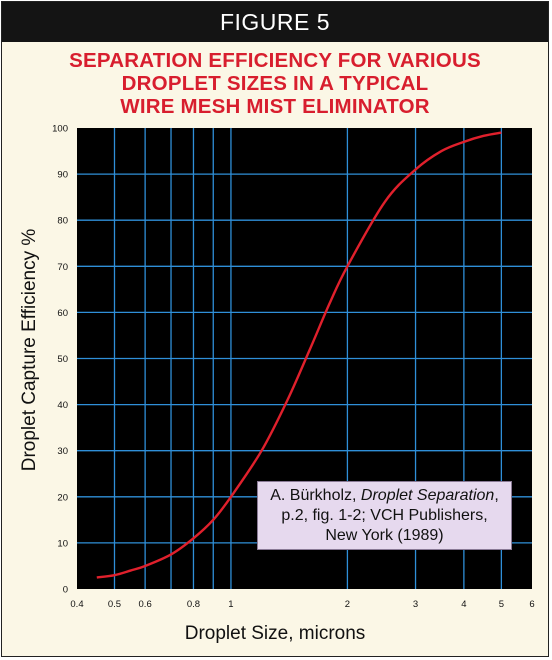  I want to click on x-tick-label: 4, so click(463, 604).